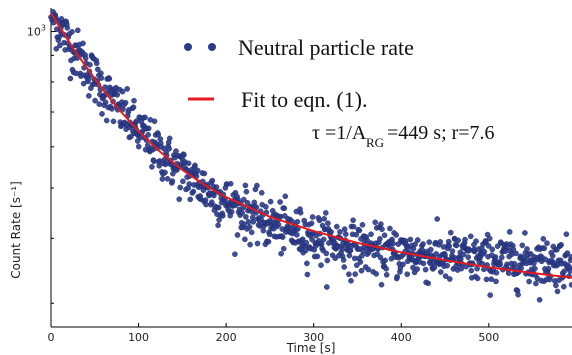 The width and height of the screenshot is (572, 355). Describe the element at coordinates (316, 133) in the screenshot. I see `annotation-tau: τ` at that location.